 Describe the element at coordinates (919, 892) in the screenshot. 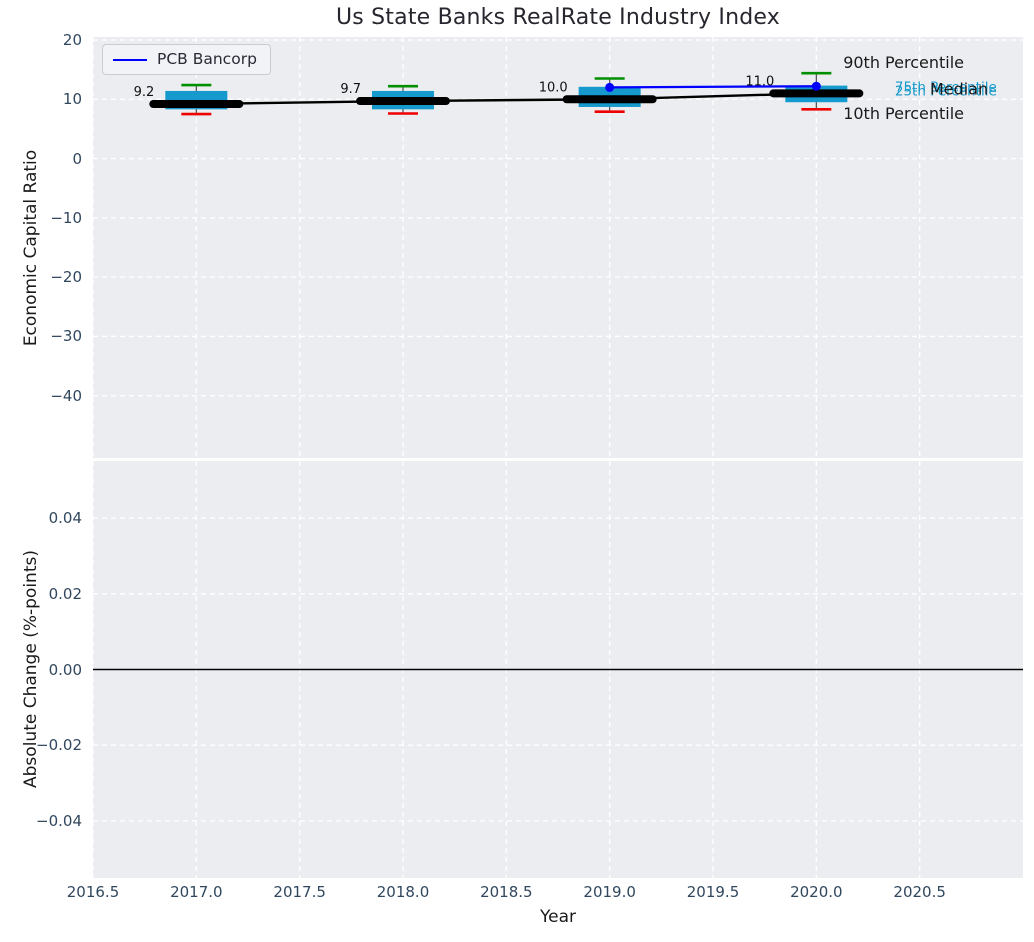

I see `x-tick-label: 2020.5` at that location.